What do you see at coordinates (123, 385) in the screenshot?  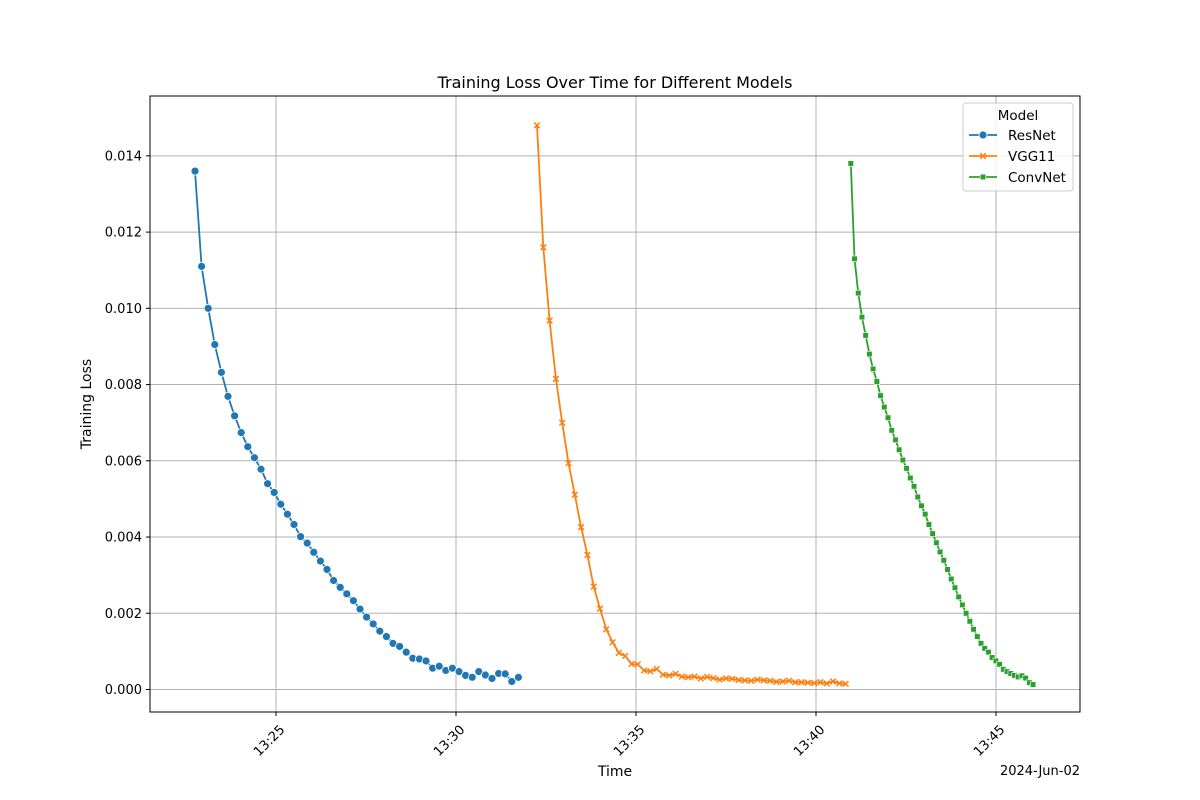 I see `y-tick-label: 0.008` at bounding box center [123, 385].